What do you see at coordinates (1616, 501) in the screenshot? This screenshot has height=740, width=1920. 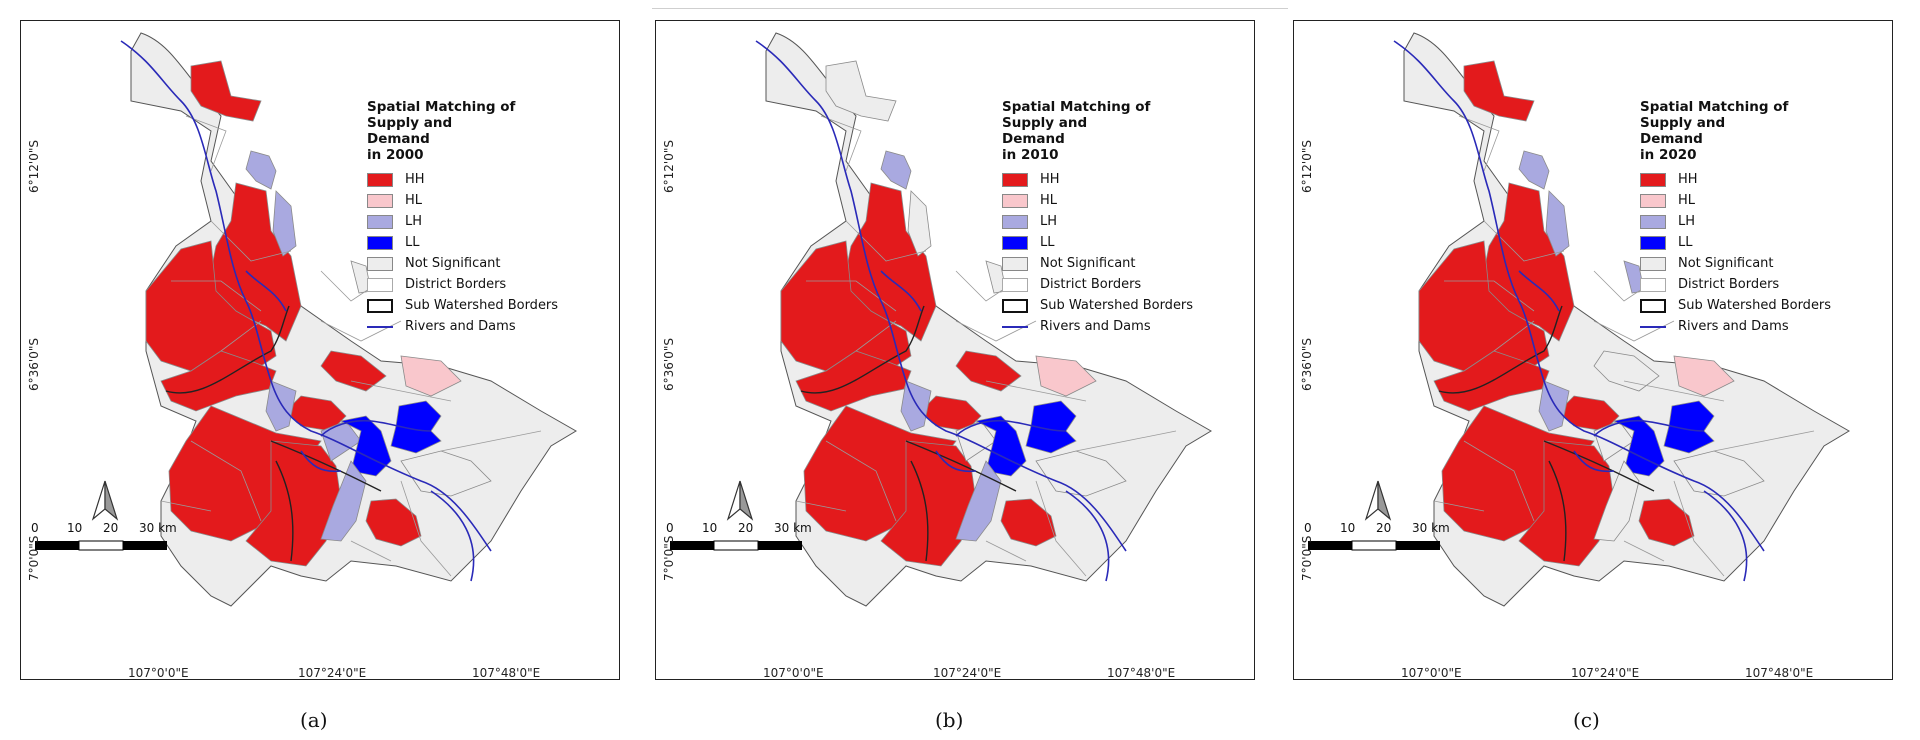 I see `district-ns` at bounding box center [1616, 501].